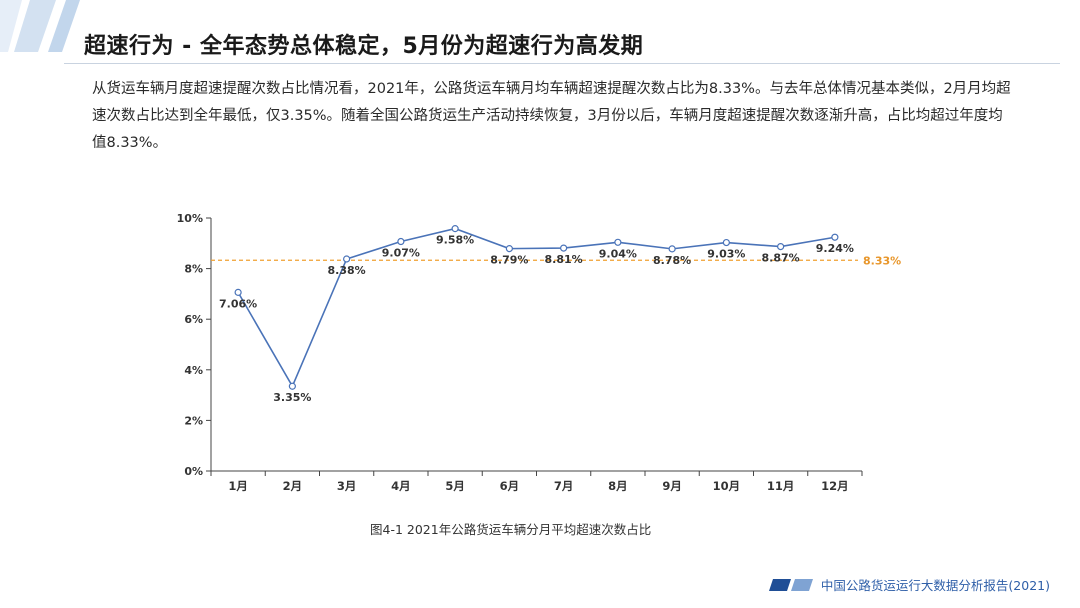 The width and height of the screenshot is (1080, 608). What do you see at coordinates (882, 260) in the screenshot?
I see `average-reference-label: 8.33%` at bounding box center [882, 260].